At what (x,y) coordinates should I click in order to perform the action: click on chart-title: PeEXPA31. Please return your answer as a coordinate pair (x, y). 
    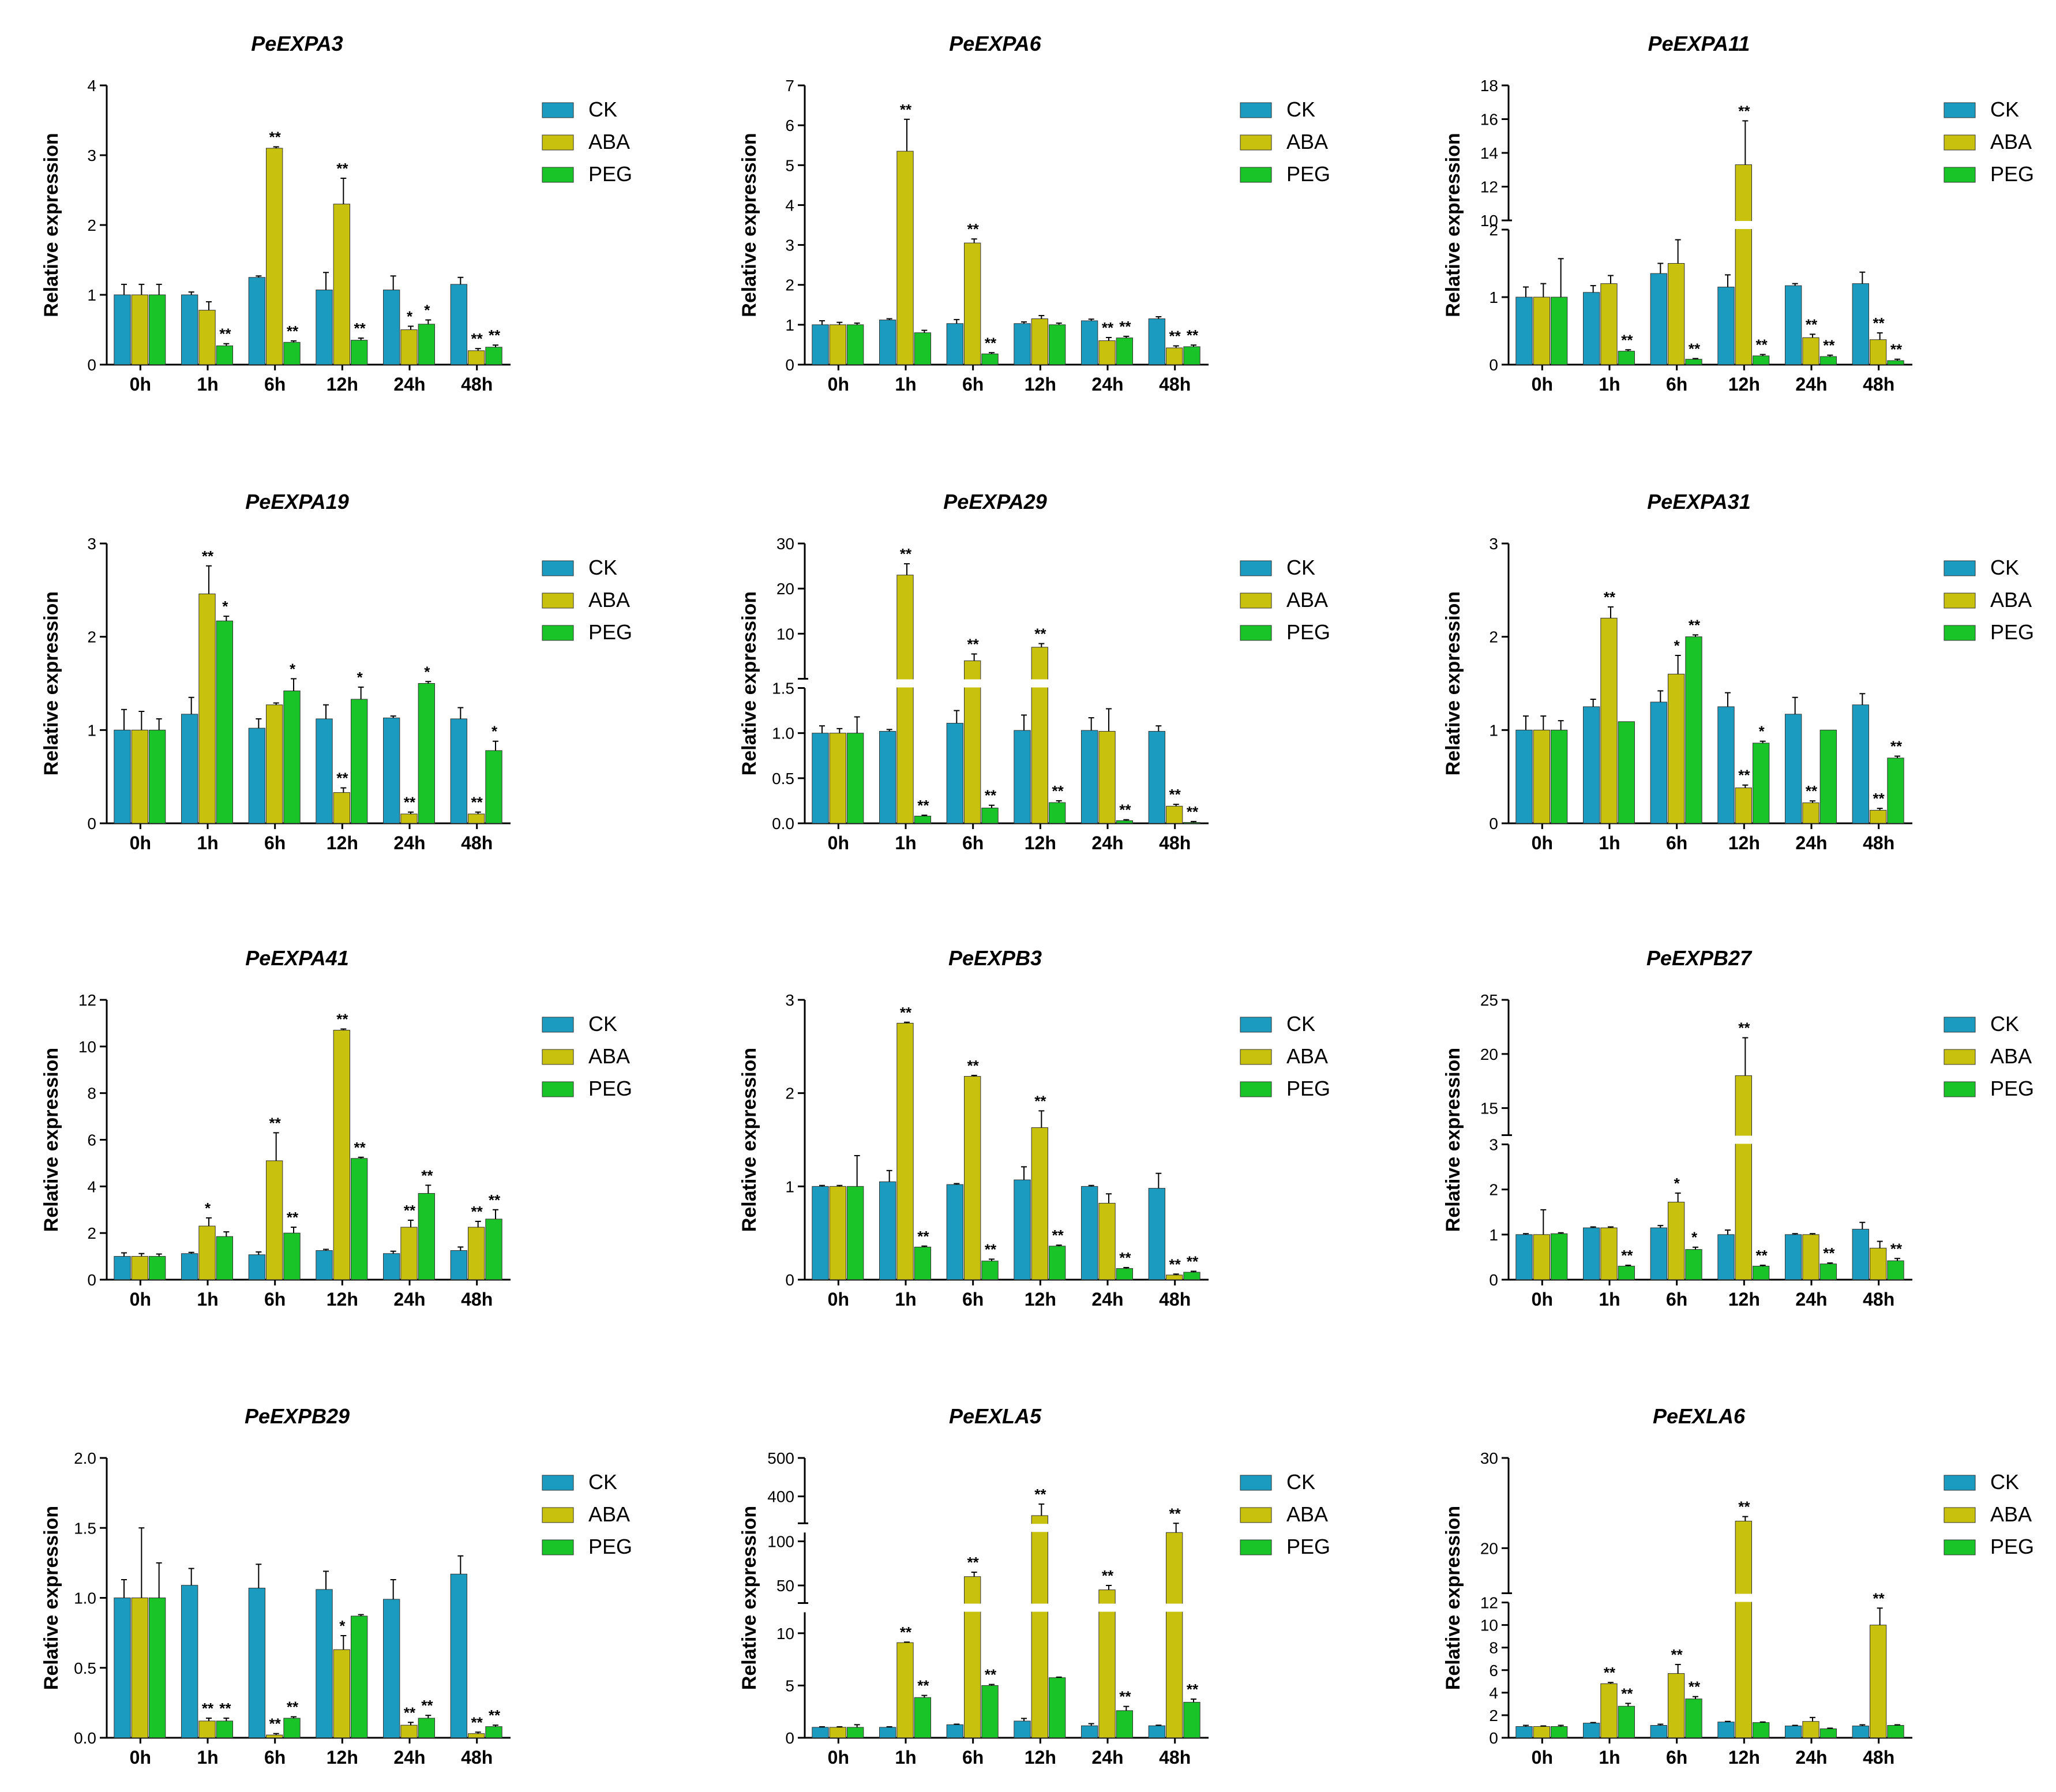
    Looking at the image, I should click on (1699, 501).